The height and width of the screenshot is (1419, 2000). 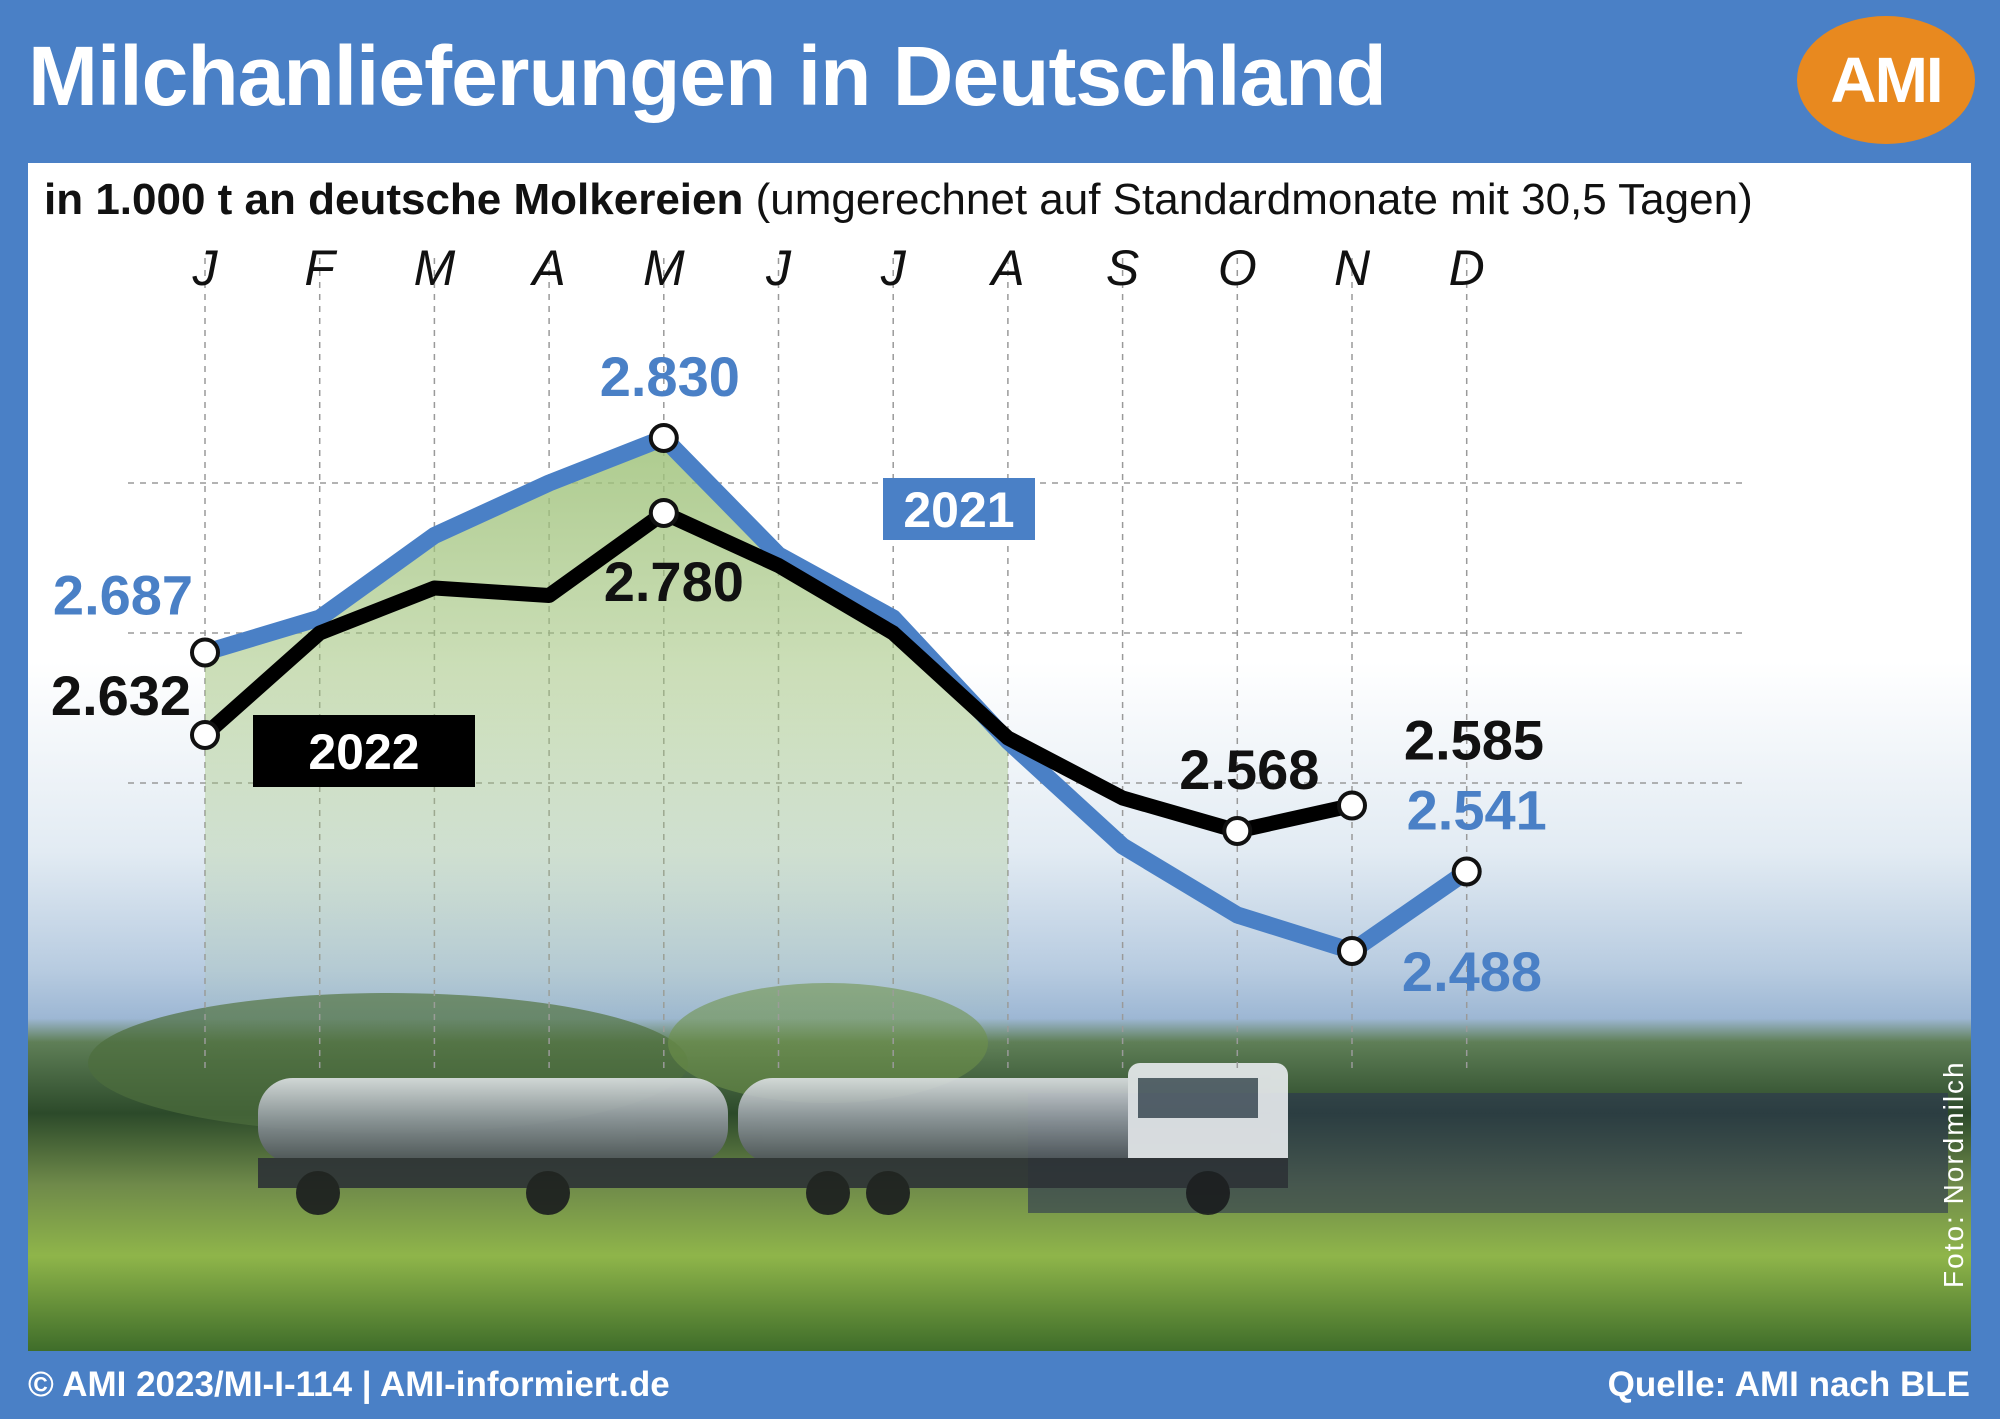 What do you see at coordinates (1953, 1174) in the screenshot?
I see `photo-credit: Foto: Nordmilch` at bounding box center [1953, 1174].